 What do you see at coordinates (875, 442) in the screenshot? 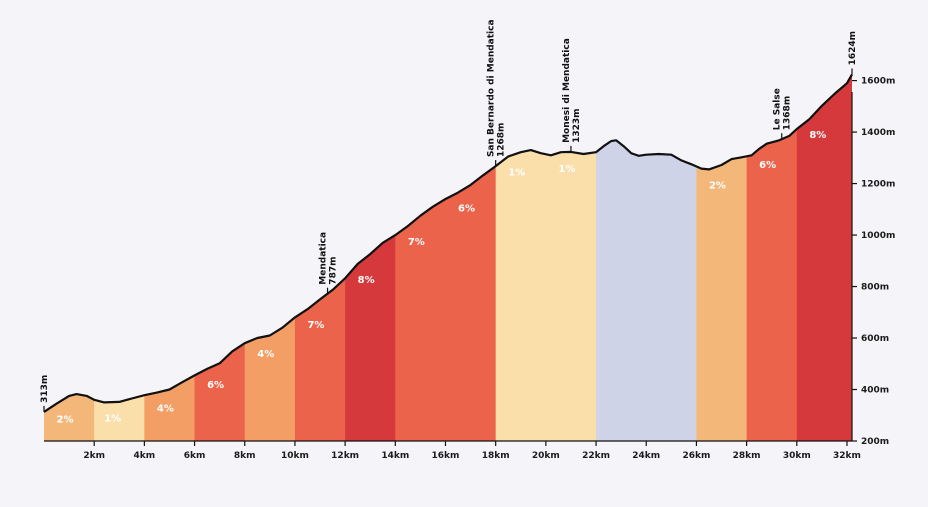
I see `y-tick-label: 200m` at bounding box center [875, 442].